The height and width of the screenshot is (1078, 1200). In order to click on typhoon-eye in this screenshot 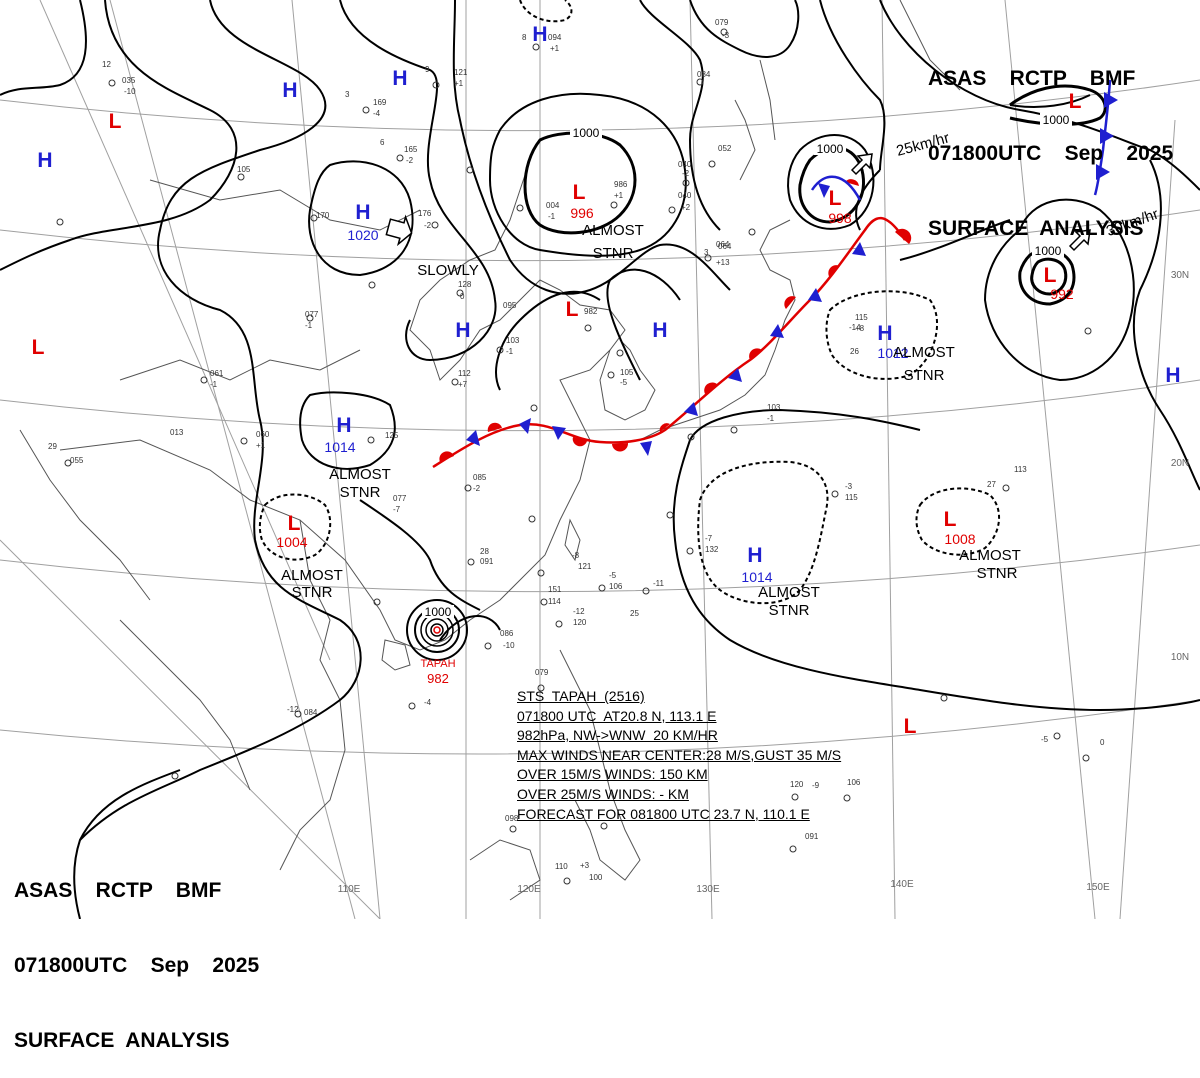, I will do `click(437, 630)`.